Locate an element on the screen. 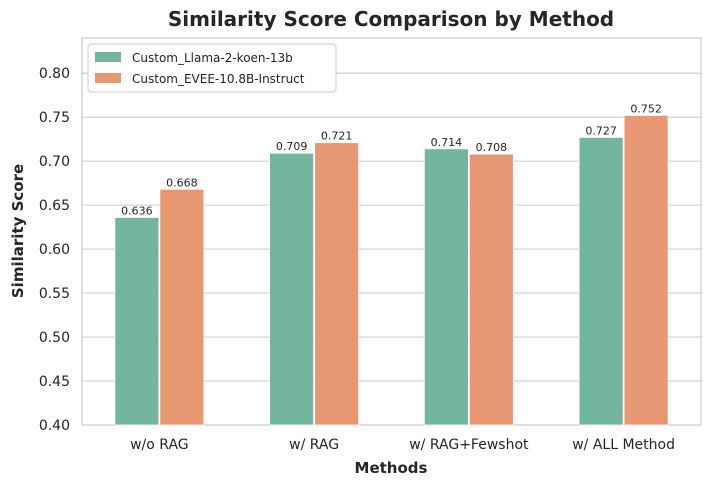  bar-value-label: 0.636 is located at coordinates (137, 210).